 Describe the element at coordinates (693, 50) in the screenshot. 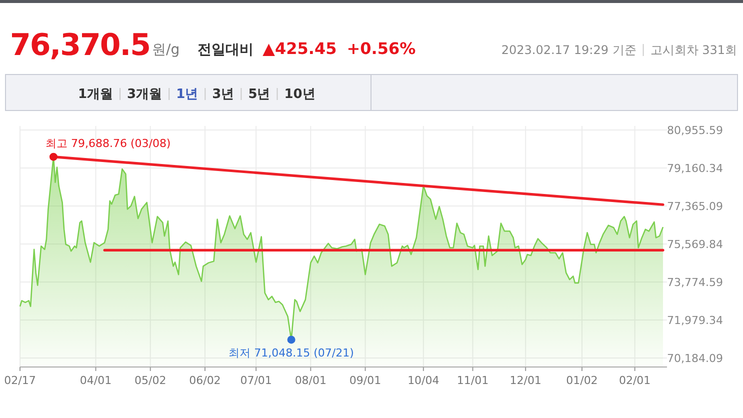

I see `text: 고시회차 331회` at that location.